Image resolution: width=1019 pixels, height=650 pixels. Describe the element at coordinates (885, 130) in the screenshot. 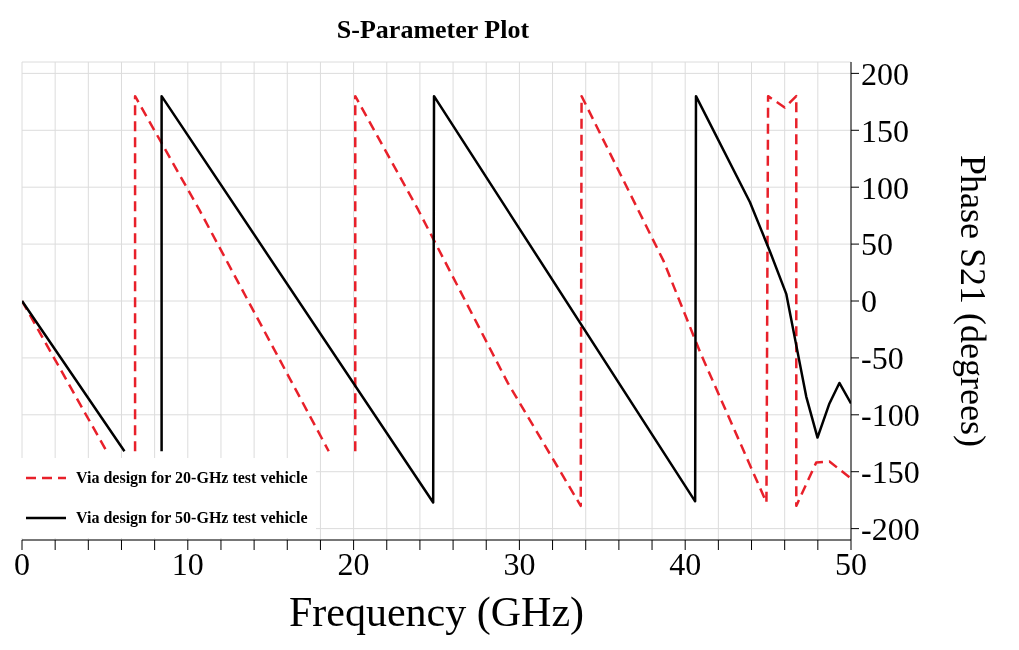

I see `y-tick-label: 150` at that location.